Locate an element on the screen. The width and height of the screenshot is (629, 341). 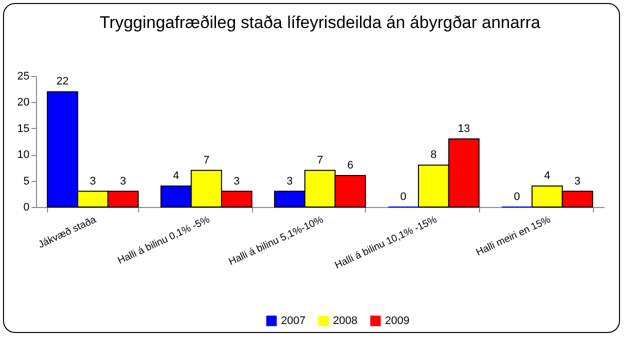
data-label: 8 is located at coordinates (433, 155).